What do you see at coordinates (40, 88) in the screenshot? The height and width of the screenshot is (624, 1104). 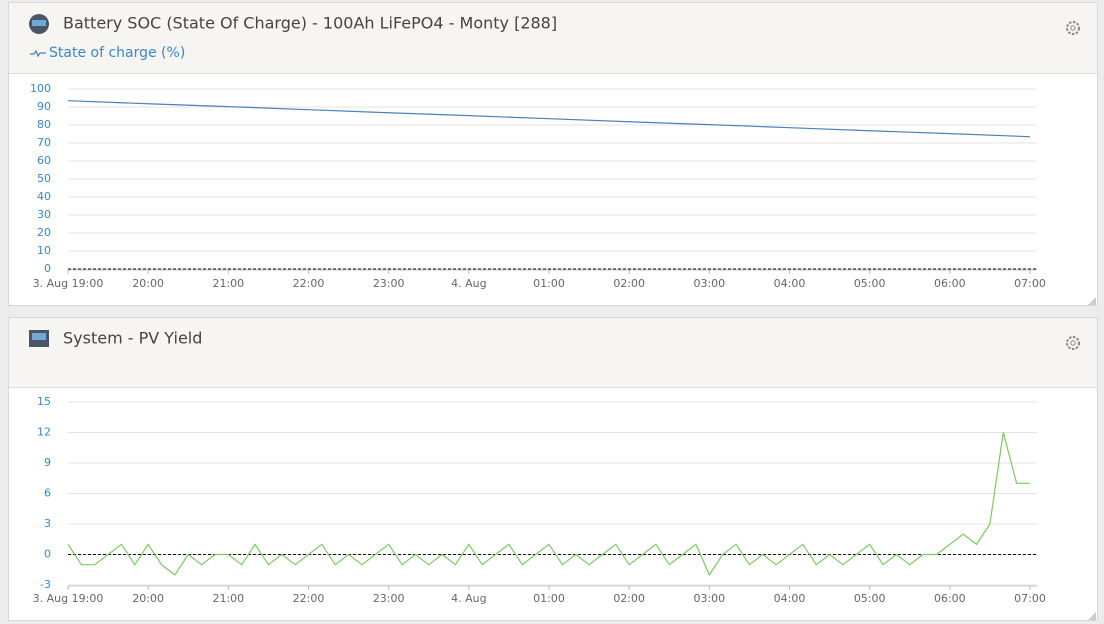 I see `y-tick-label: 100` at bounding box center [40, 88].